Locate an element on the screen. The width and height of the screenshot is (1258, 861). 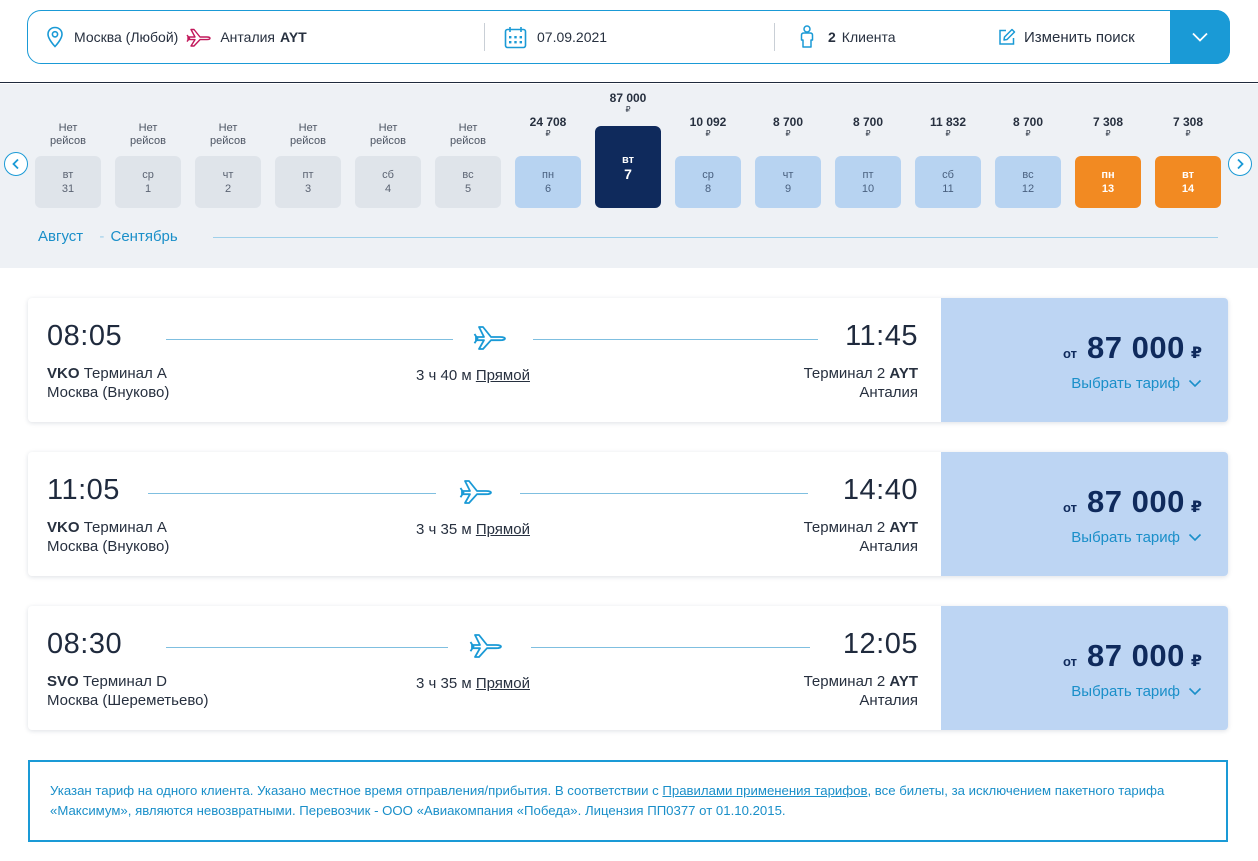
select-tariff-label: Выбрать тариф is located at coordinates (1125, 383).